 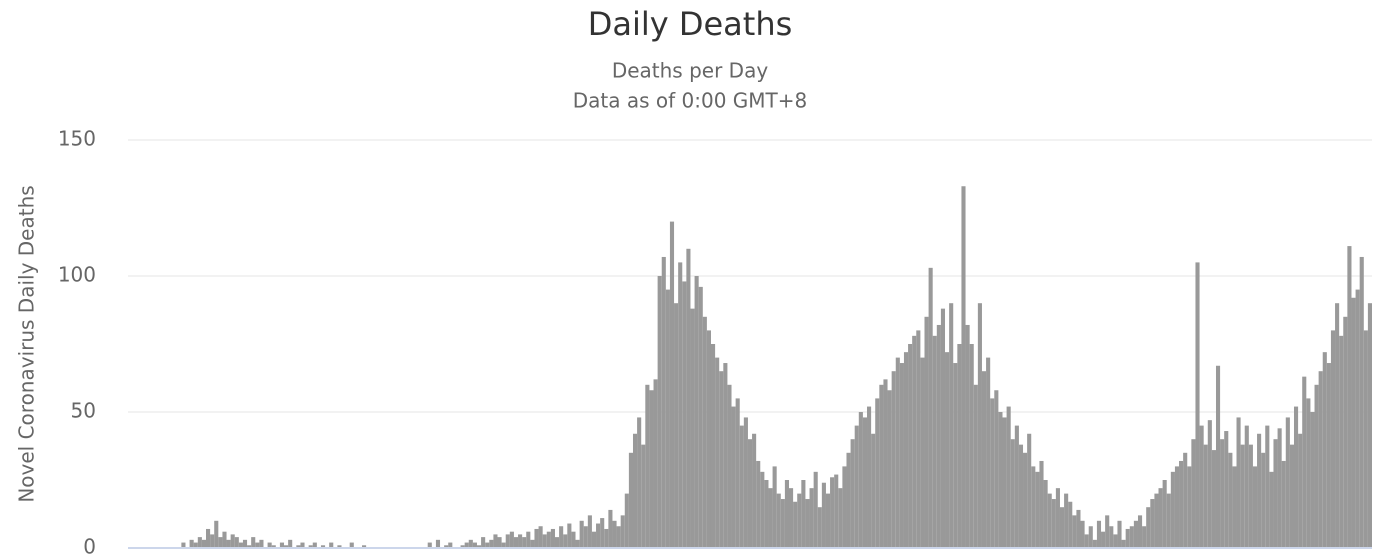 What do you see at coordinates (27, 343) in the screenshot?
I see `y-axis-label: Novel Coronavirus Daily Deaths` at bounding box center [27, 343].